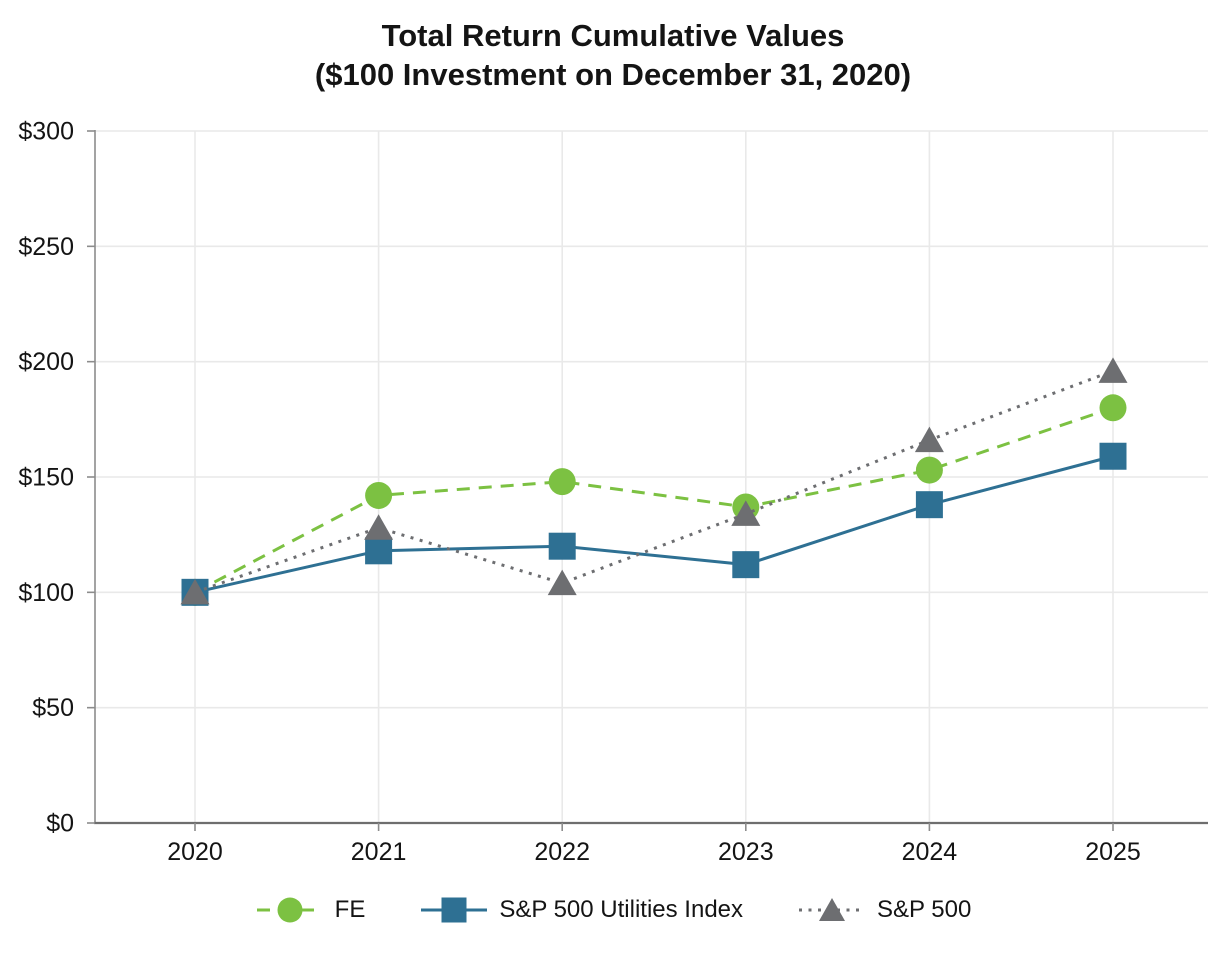  I want to click on x-tick-label: 2020, so click(195, 852).